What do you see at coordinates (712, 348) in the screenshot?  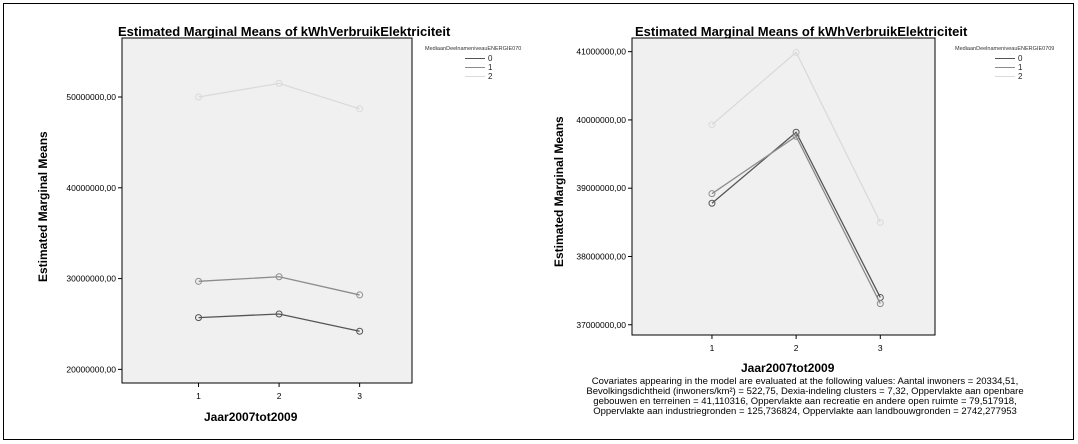 I see `chart2-x-tick-label: 1` at bounding box center [712, 348].